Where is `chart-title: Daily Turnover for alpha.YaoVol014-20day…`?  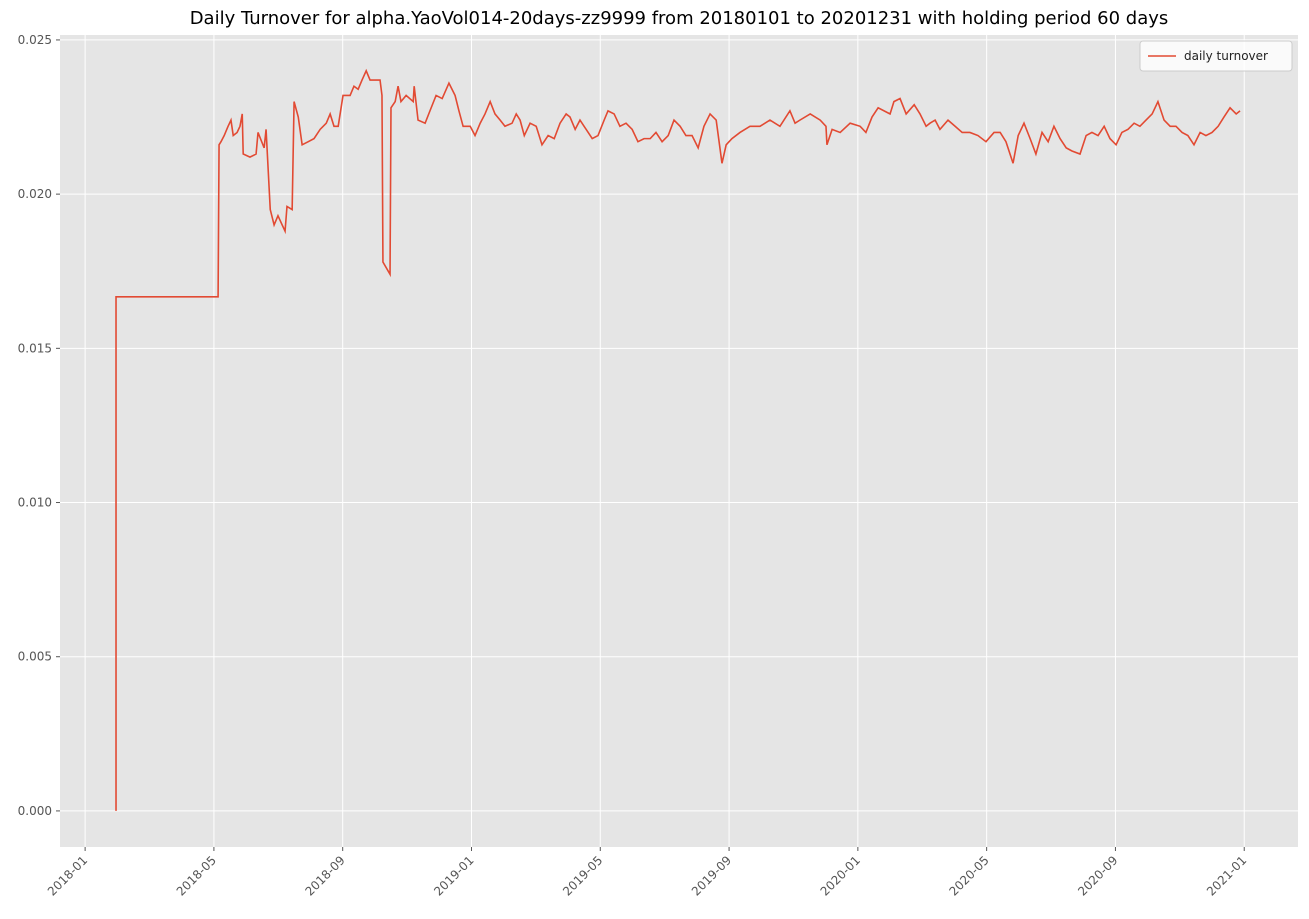
chart-title: Daily Turnover for alpha.YaoVol014-20day… is located at coordinates (679, 18).